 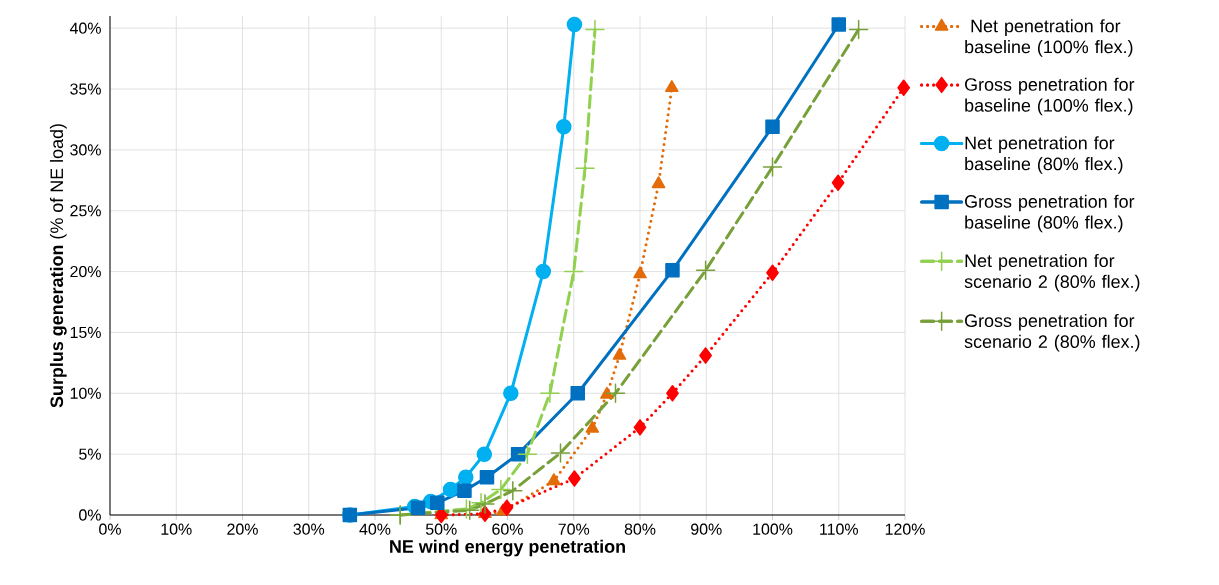 What do you see at coordinates (309, 529) in the screenshot?
I see `x-tick-label: 30%` at bounding box center [309, 529].